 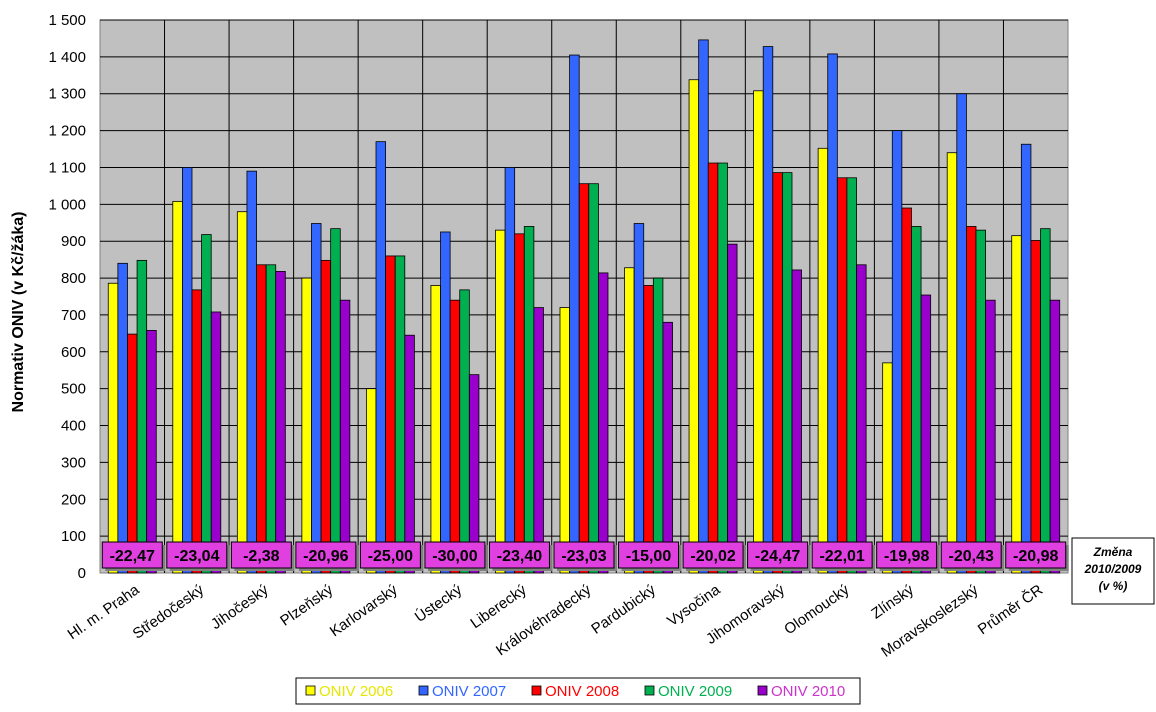 I want to click on change-label: -22,47, so click(x=132, y=556).